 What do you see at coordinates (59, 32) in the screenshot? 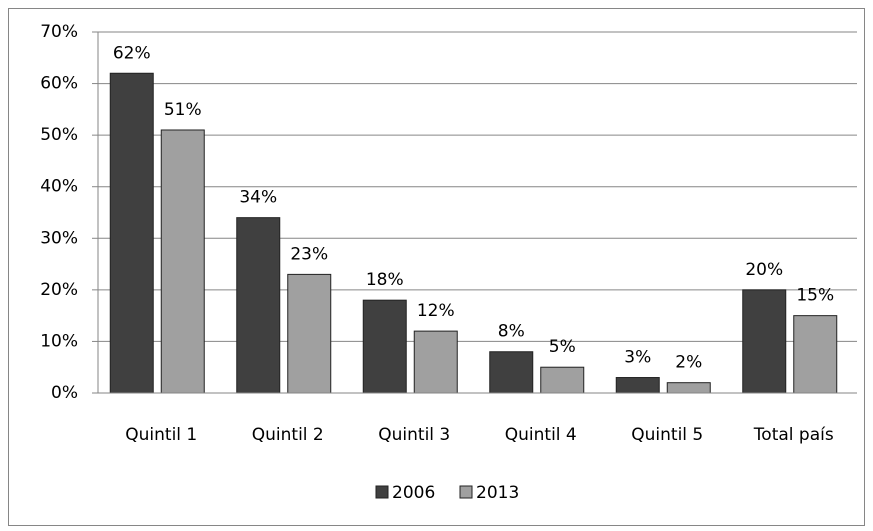
I see `y-tick-label: 70%` at bounding box center [59, 32].